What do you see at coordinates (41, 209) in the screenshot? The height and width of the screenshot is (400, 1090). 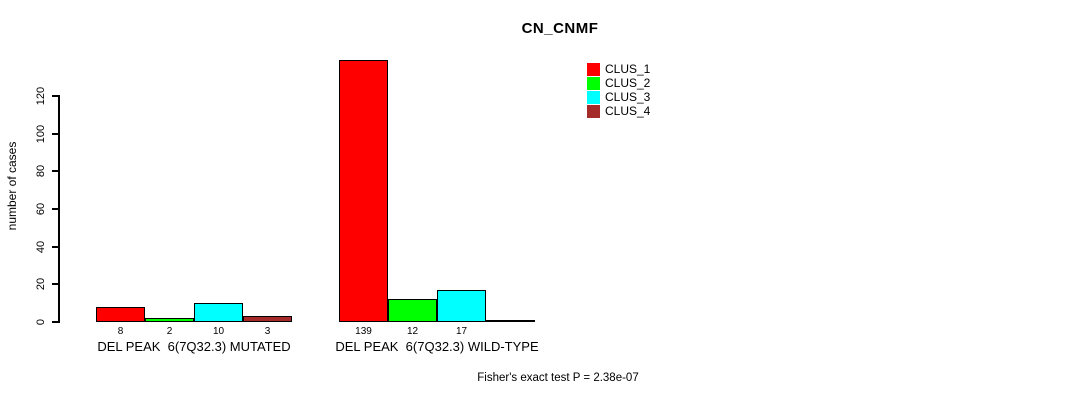 I see `y-axis-tick-label: 60` at bounding box center [41, 209].